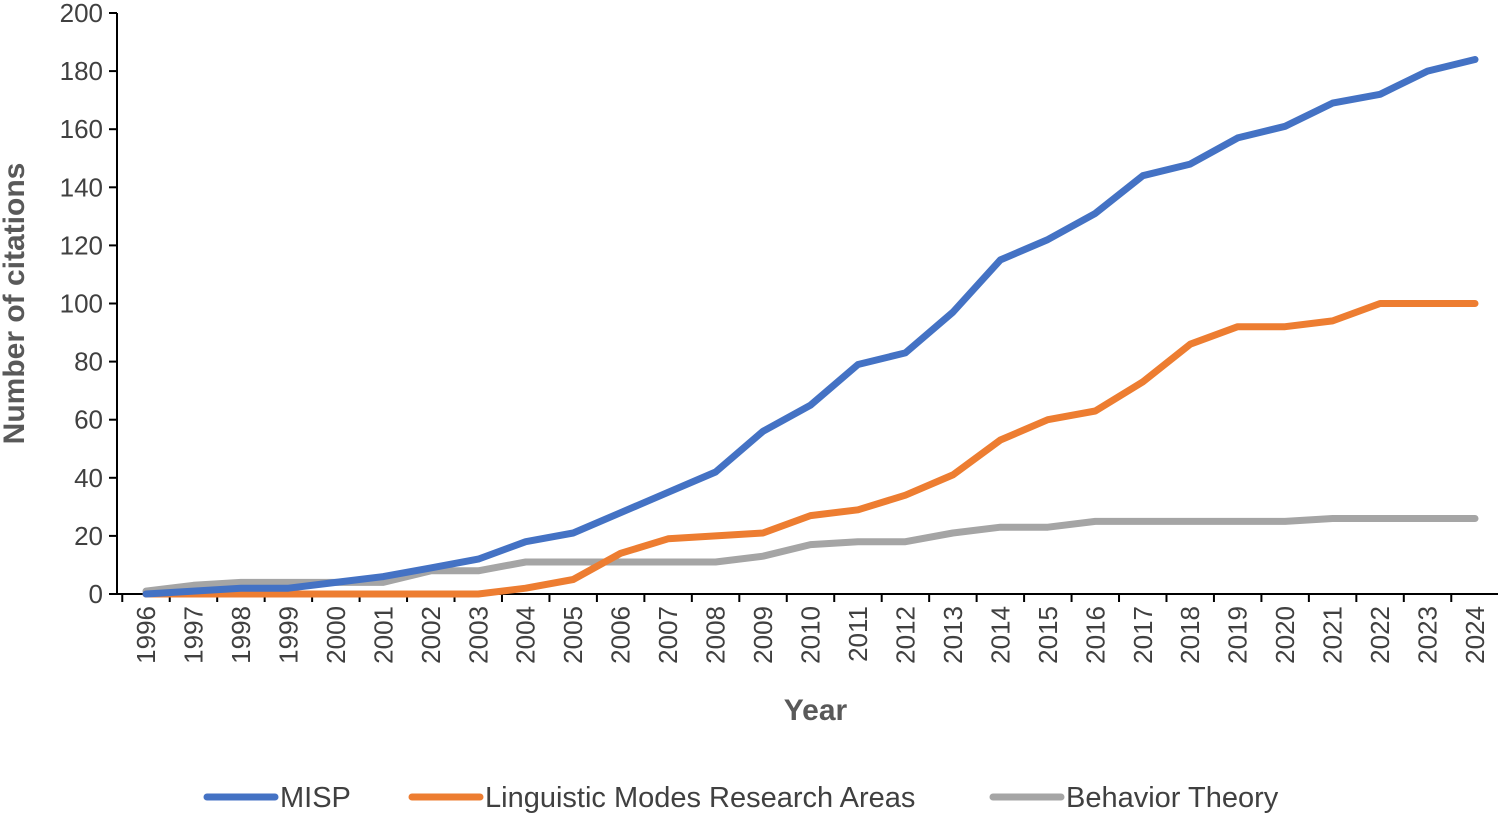 Image resolution: width=1500 pixels, height=813 pixels. I want to click on x-tick-label: 1999, so click(288, 635).